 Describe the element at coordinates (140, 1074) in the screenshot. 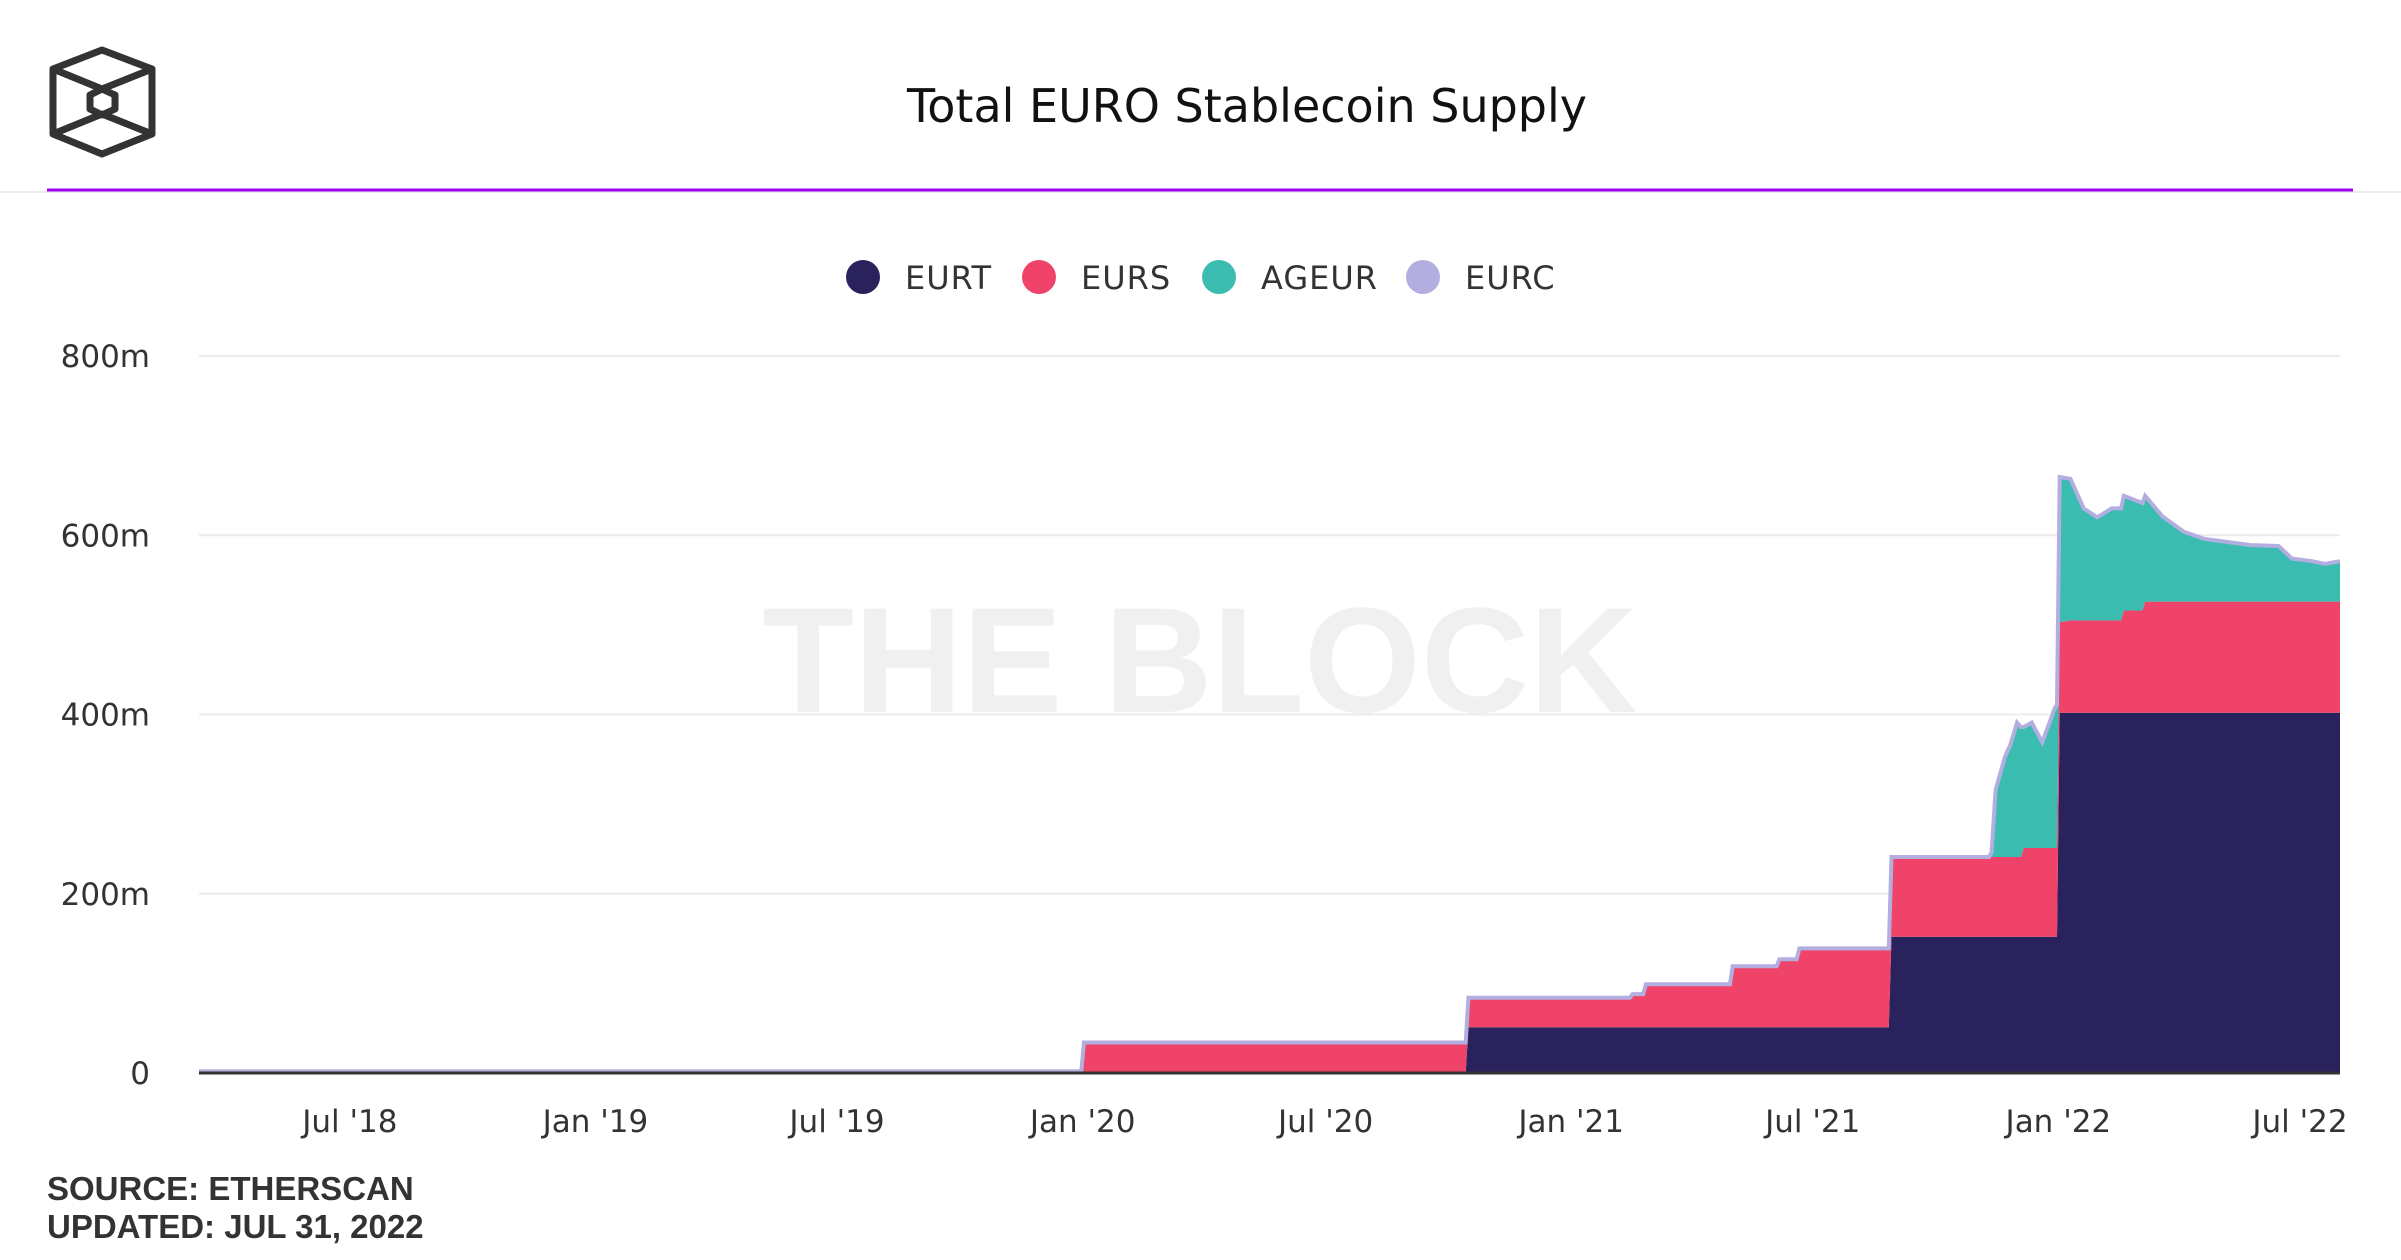

I see `y-tick-label: 0` at that location.